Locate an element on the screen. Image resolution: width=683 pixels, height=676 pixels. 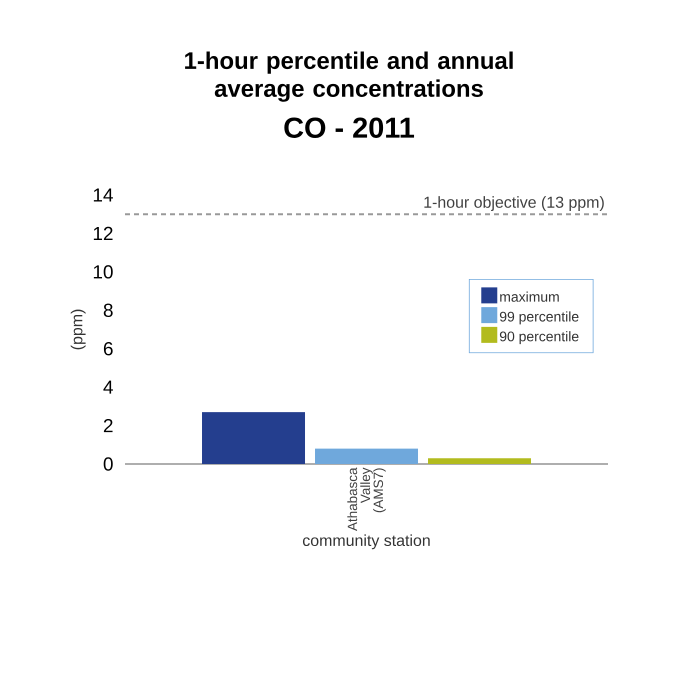
legend-label: 90 percentile is located at coordinates (539, 337).